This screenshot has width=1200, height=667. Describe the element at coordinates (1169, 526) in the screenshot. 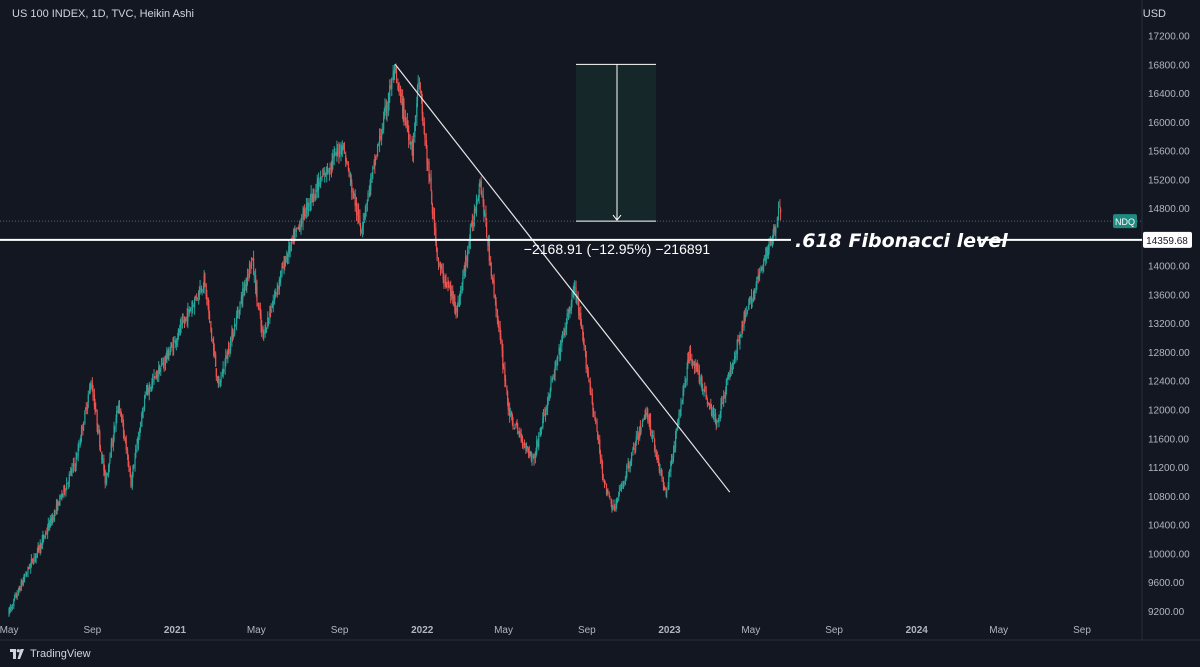

I see `price-tick-label: 10400.00` at that location.